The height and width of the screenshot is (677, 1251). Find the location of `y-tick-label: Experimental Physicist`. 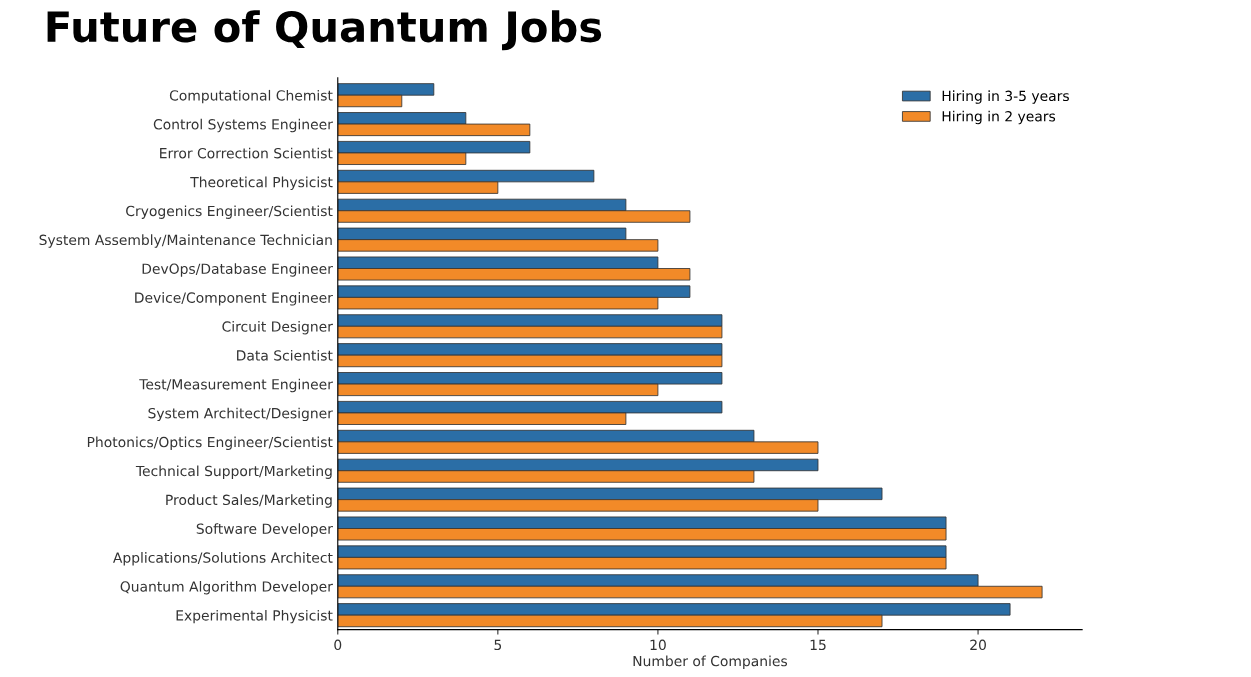

y-tick-label: Experimental Physicist is located at coordinates (254, 616).